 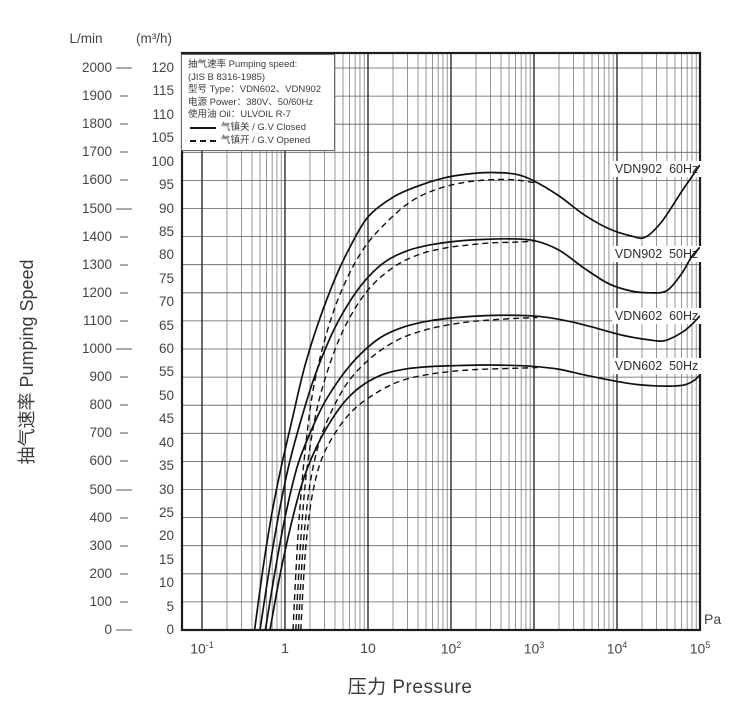 What do you see at coordinates (266, 140) in the screenshot?
I see `legend-dashed-label: 气镇开 / G.V Opened` at bounding box center [266, 140].